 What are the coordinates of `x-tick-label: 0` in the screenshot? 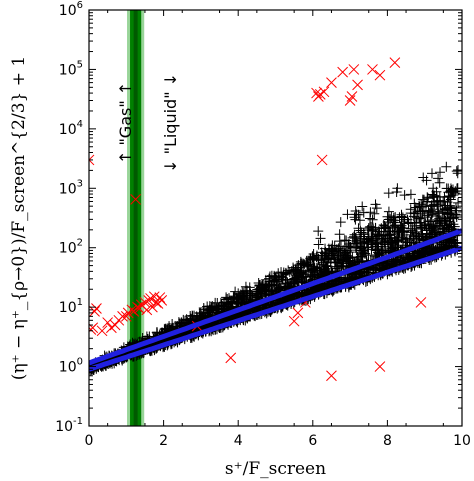 It's located at (89, 441).